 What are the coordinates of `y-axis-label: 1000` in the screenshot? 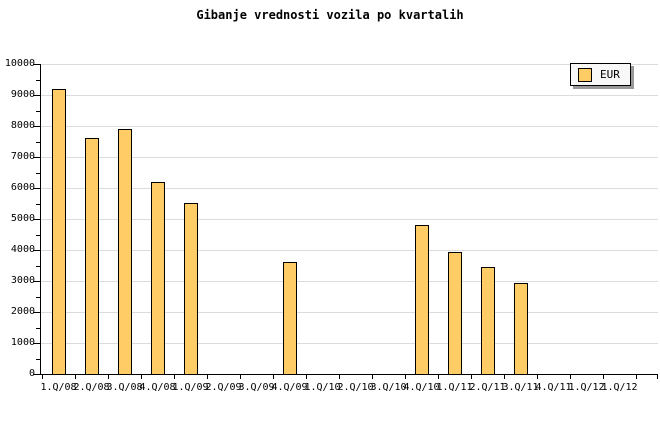 It's located at (22, 342).